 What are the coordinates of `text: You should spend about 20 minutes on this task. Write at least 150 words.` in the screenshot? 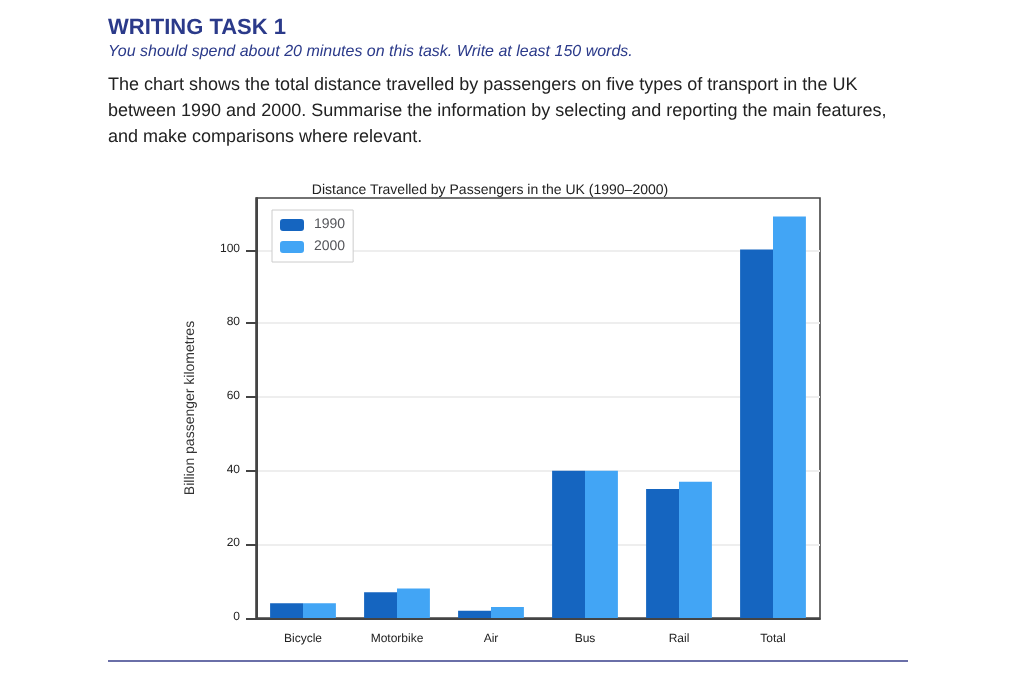 It's located at (371, 51).